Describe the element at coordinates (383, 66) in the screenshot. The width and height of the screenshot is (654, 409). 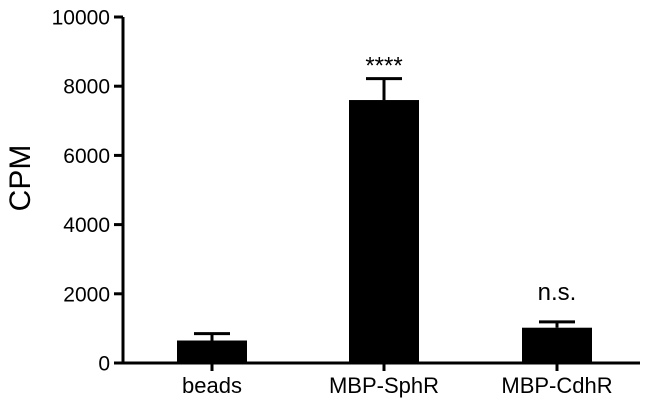
I see `significance-label: ****` at that location.